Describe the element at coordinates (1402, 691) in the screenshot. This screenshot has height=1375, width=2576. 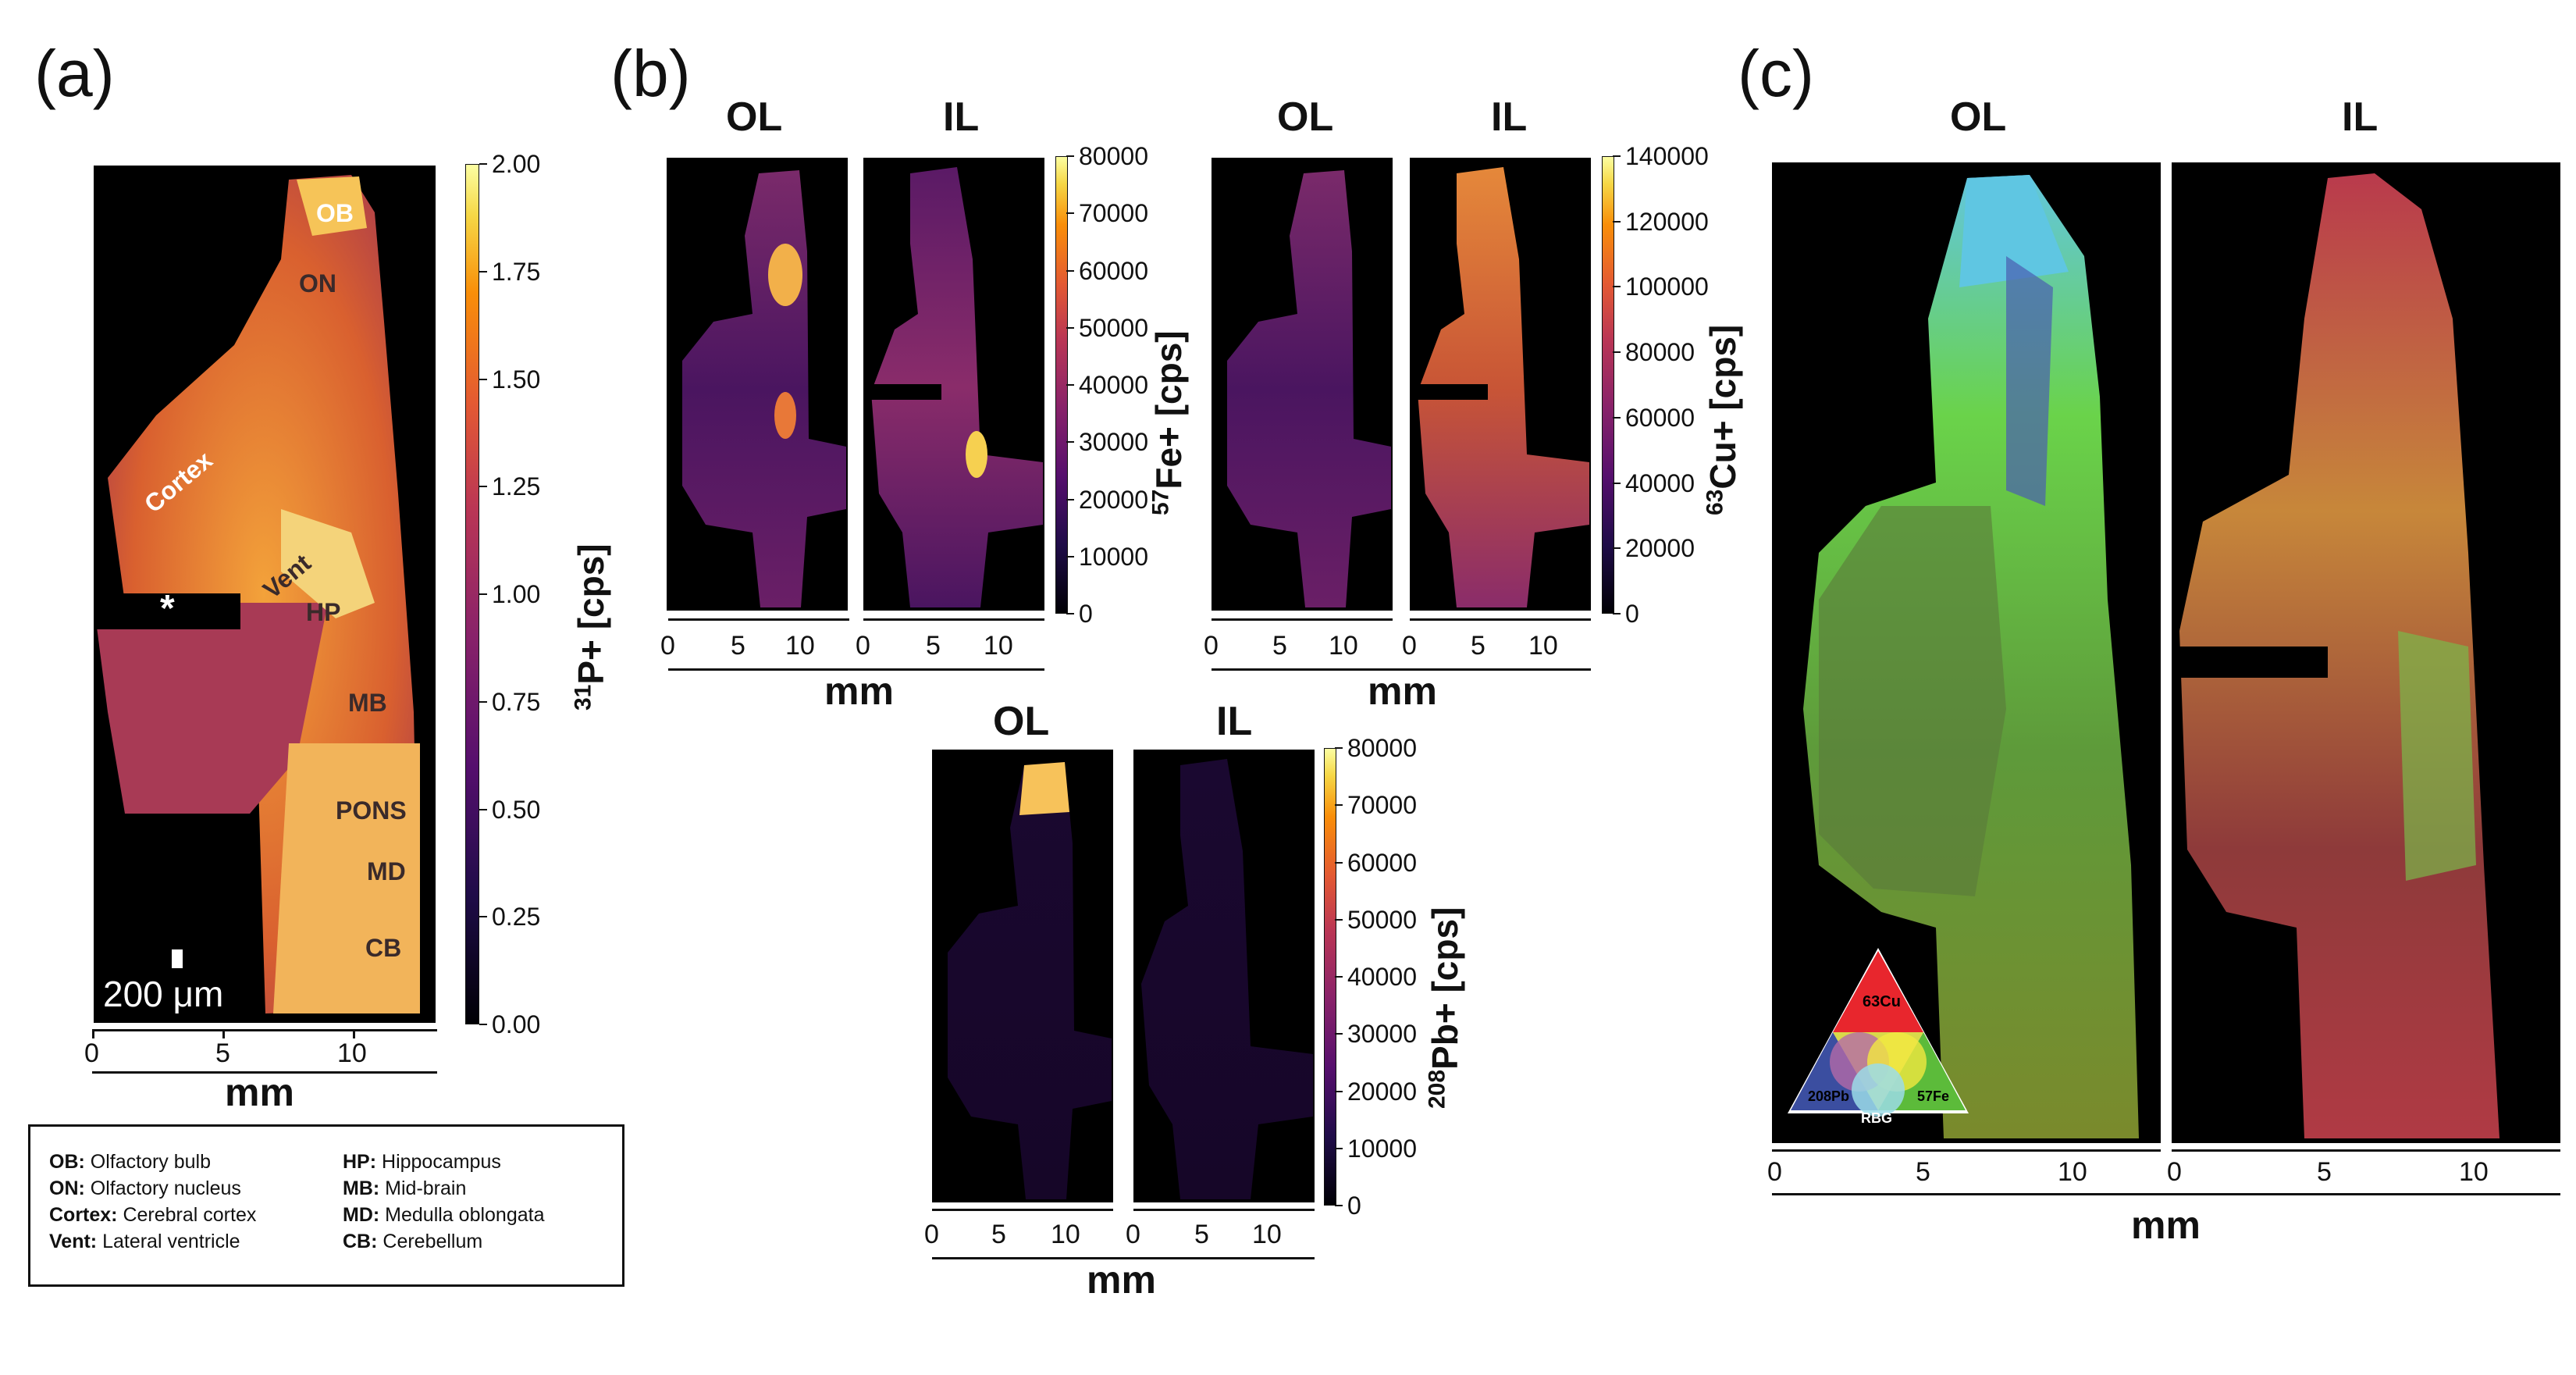
I see `cu-x-title: mm` at that location.